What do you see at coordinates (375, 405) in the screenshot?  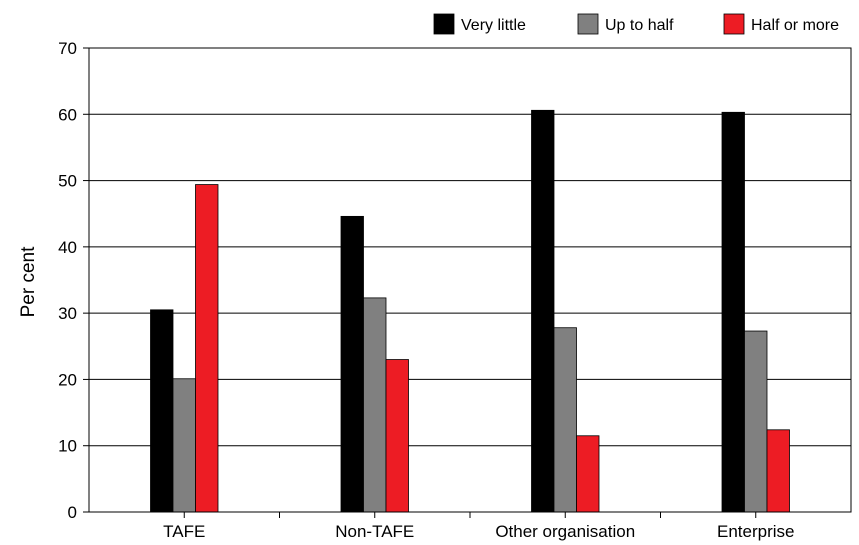 I see `bar-non-tafe-up-to-half` at bounding box center [375, 405].